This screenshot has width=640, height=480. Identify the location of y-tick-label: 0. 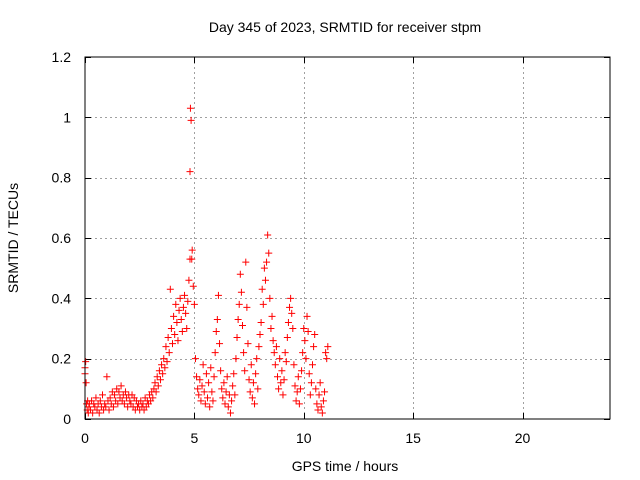
(67, 419).